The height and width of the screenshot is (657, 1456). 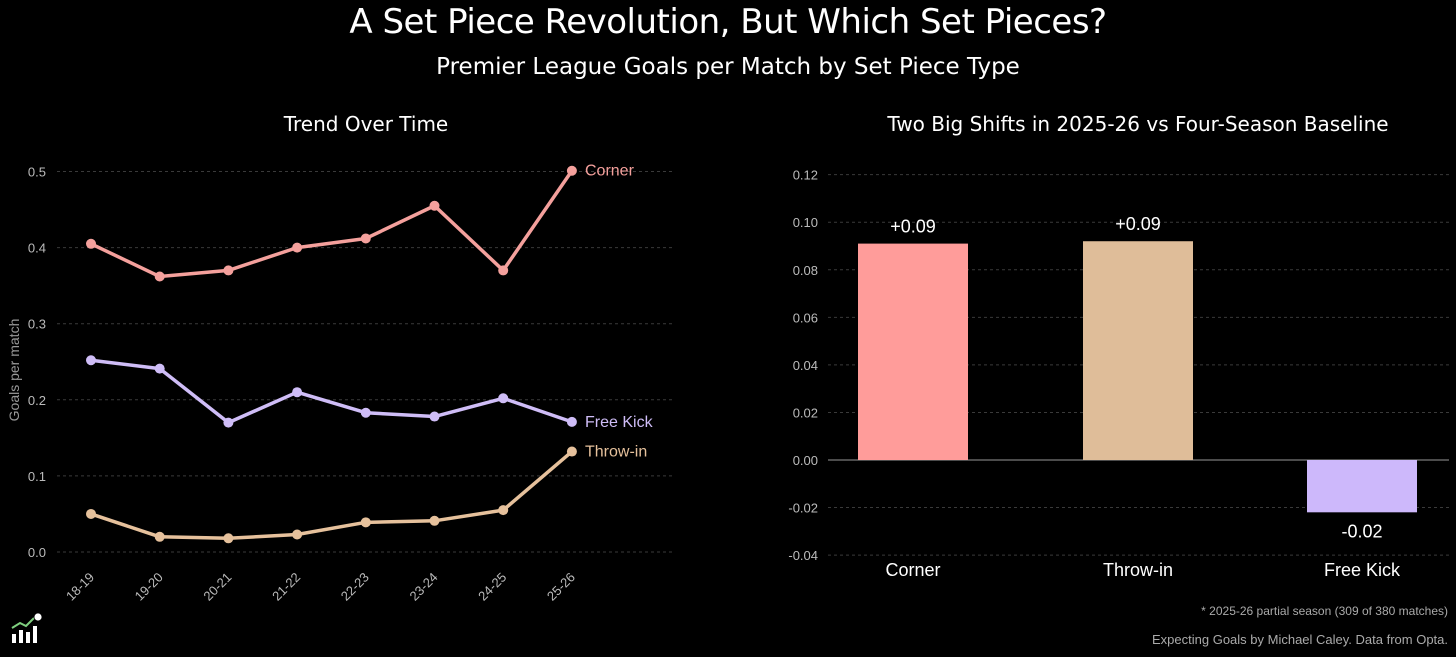 What do you see at coordinates (37, 172) in the screenshot?
I see `trend-y-tick-5: 0.5` at bounding box center [37, 172].